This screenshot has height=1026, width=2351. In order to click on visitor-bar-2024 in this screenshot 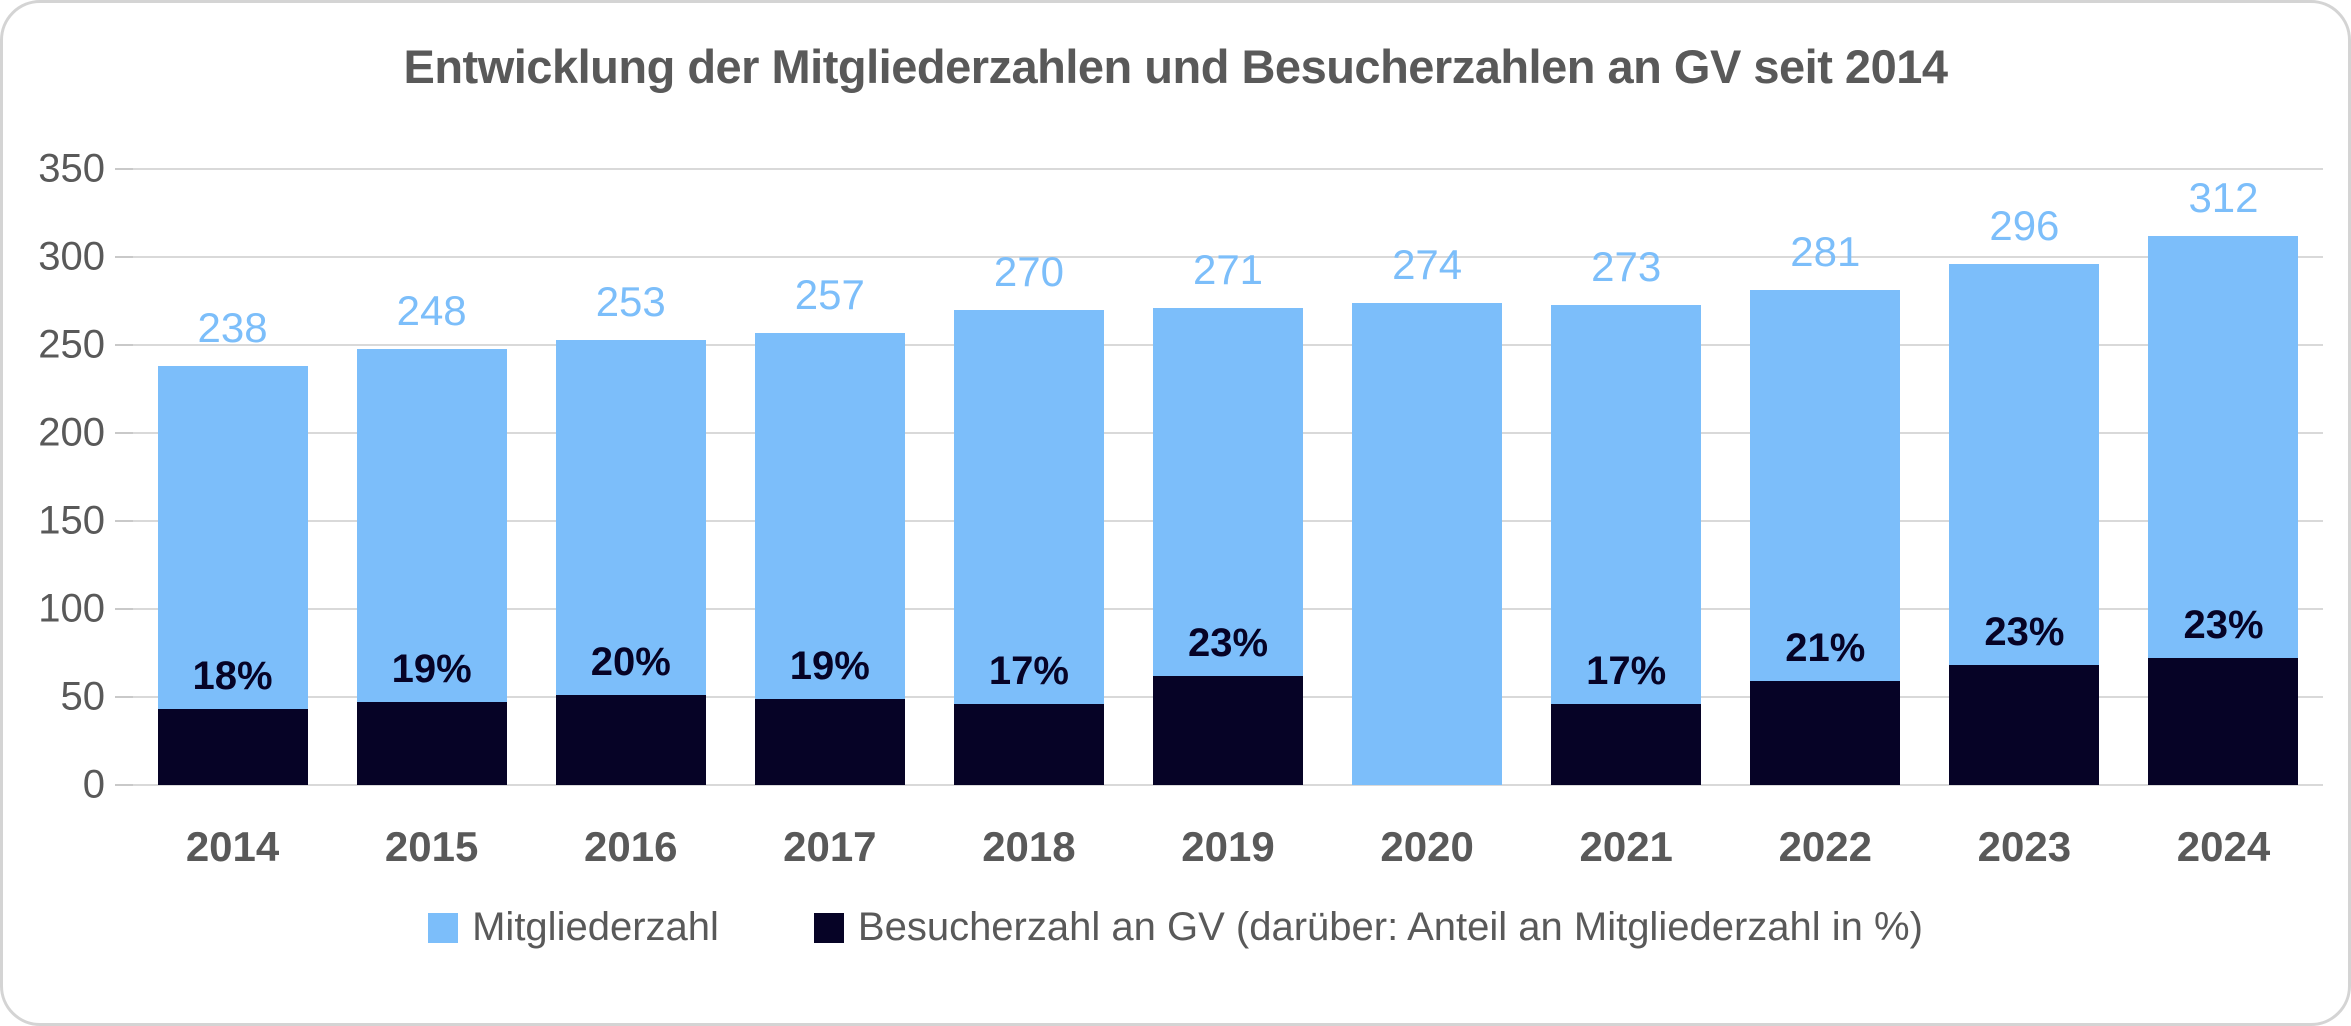, I will do `click(2223, 721)`.